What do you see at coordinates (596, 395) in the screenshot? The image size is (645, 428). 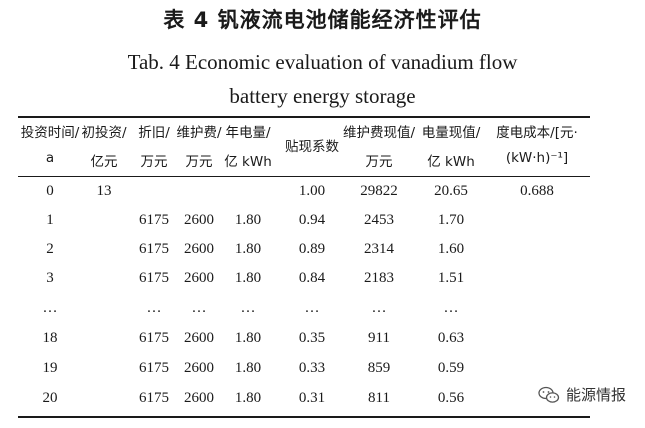 I see `watermark-text: 能源情报` at bounding box center [596, 395].